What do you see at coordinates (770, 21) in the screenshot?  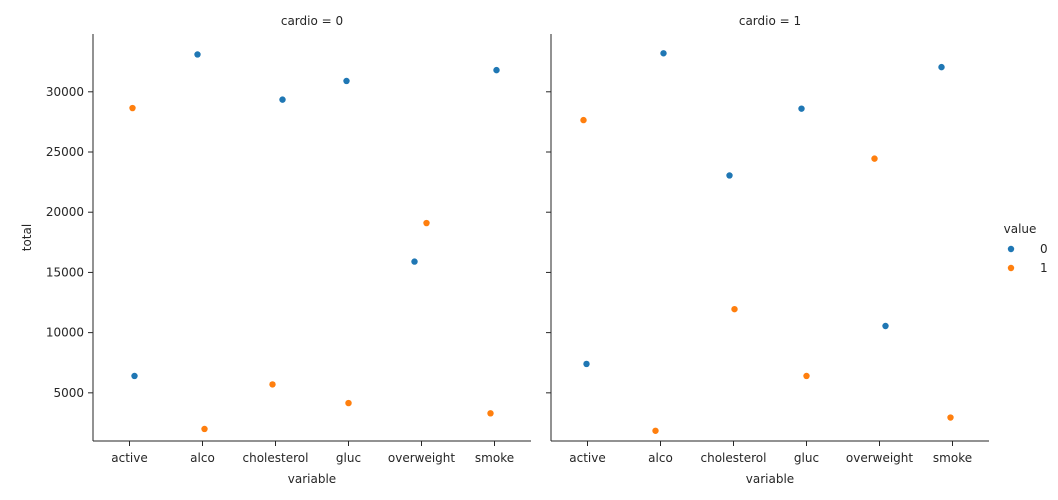 I see `facet-title: cardio = 1` at bounding box center [770, 21].